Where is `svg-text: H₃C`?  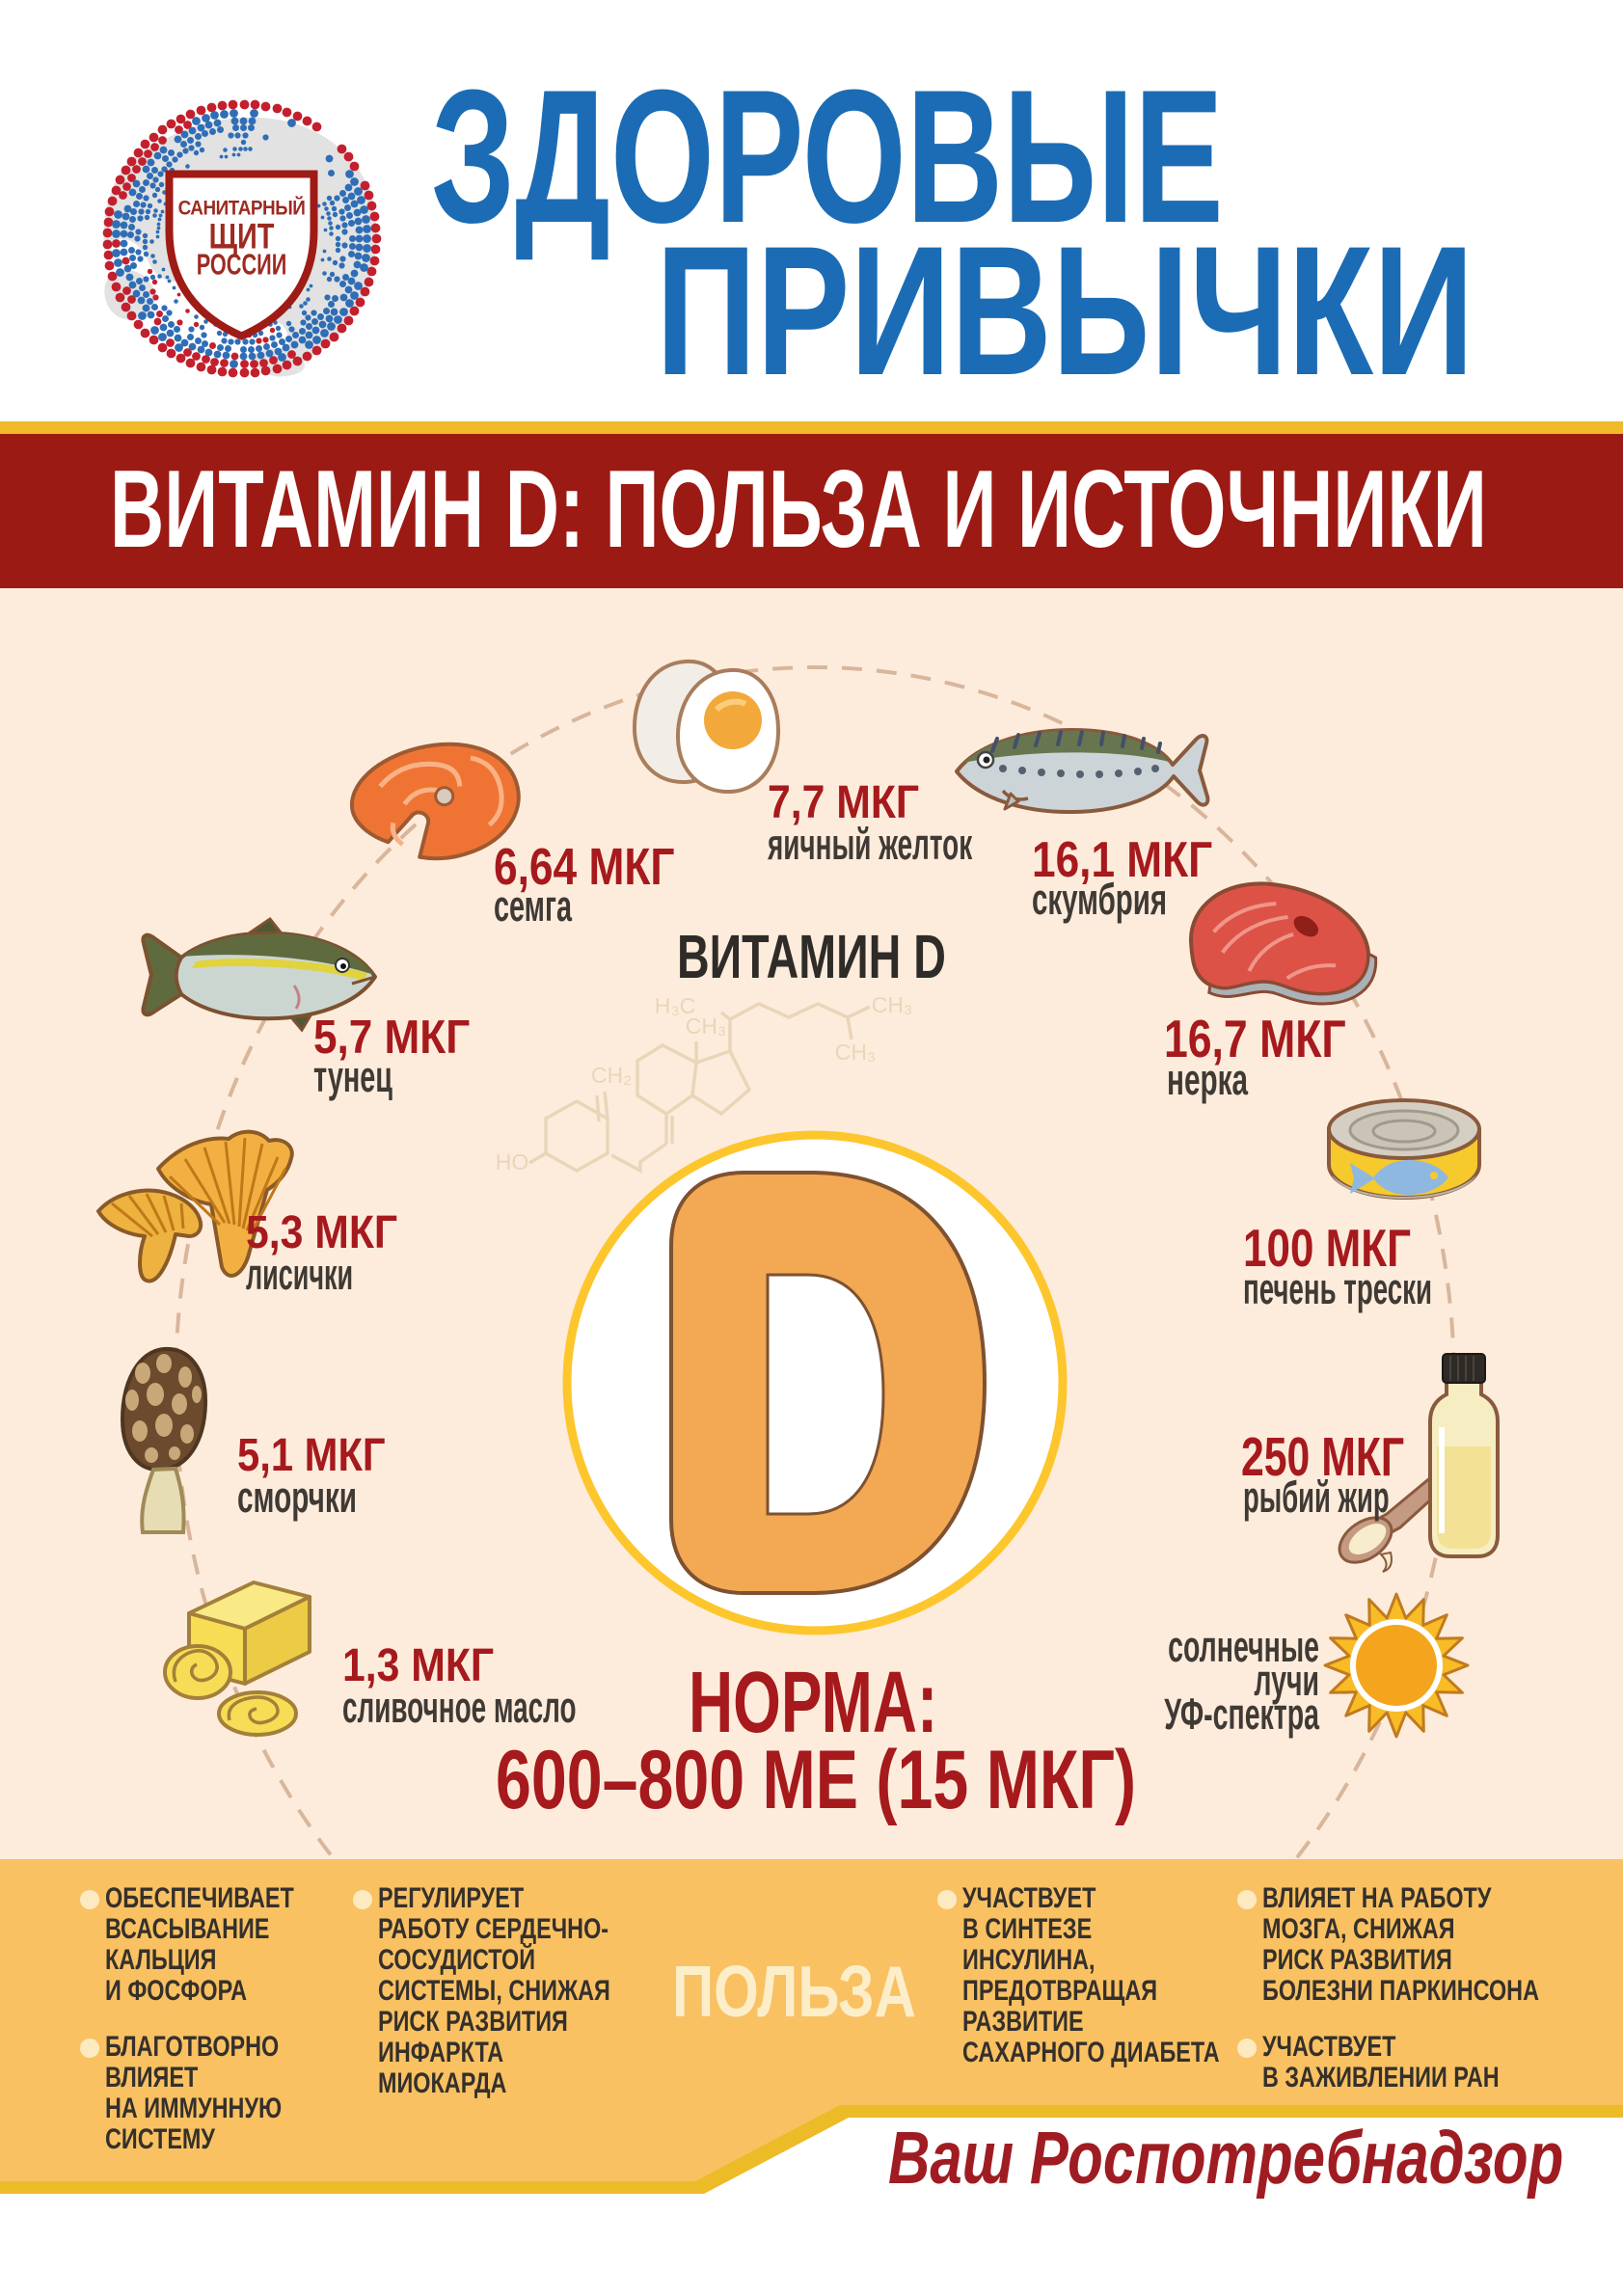 svg-text: H₃C is located at coordinates (676, 1005).